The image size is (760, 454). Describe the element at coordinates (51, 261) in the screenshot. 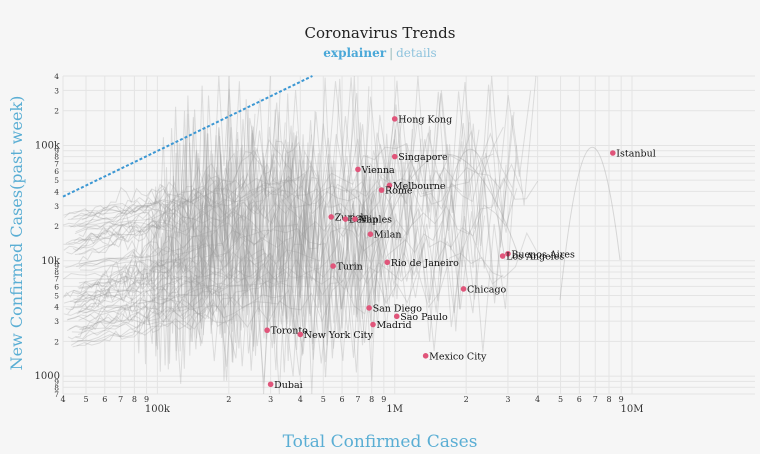

I see `y-tick-label: 10k` at that location.